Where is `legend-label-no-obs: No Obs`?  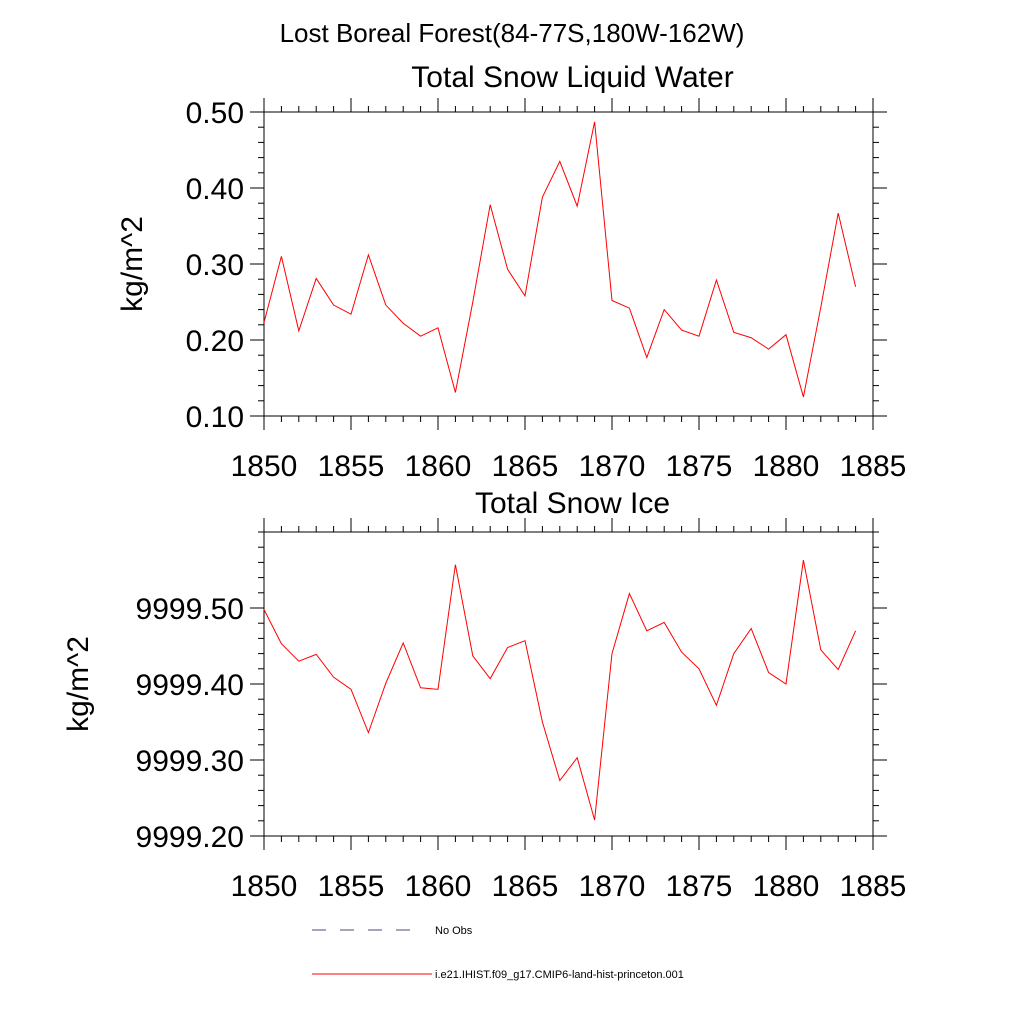
legend-label-no-obs: No Obs is located at coordinates (454, 931).